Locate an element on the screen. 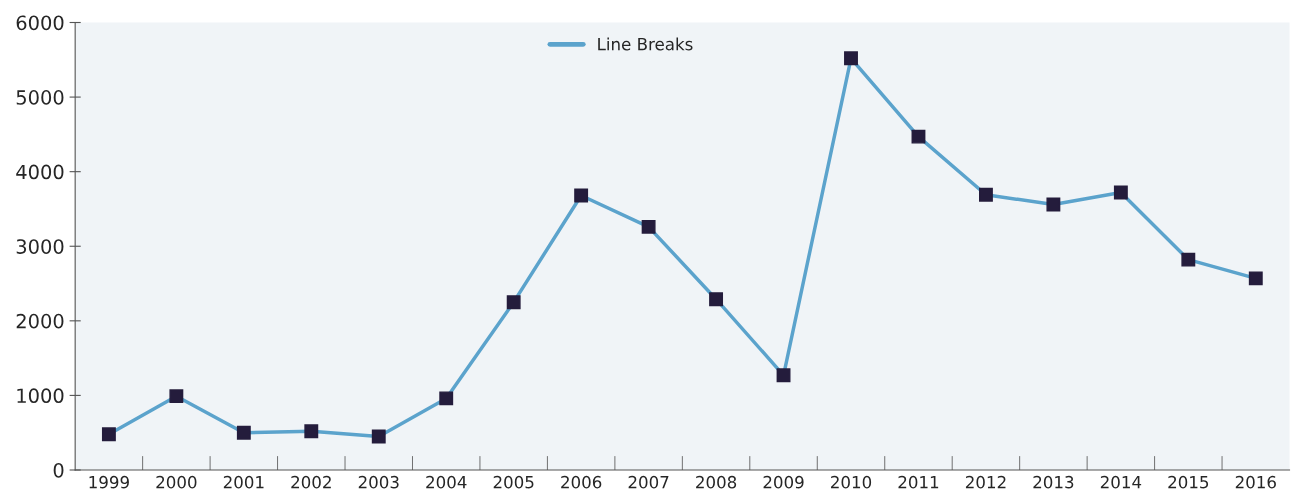  x-tick-label: 2001 is located at coordinates (243, 482).